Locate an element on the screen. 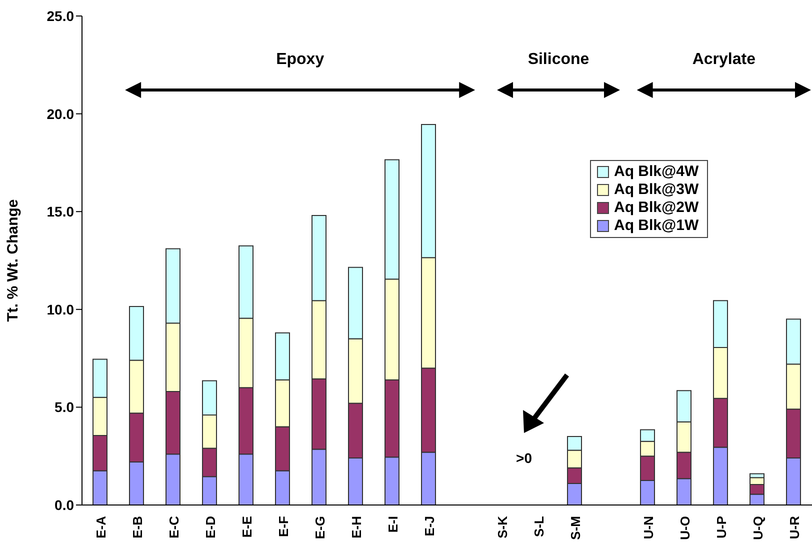  legend-label: Aq Blk@3W is located at coordinates (656, 190).